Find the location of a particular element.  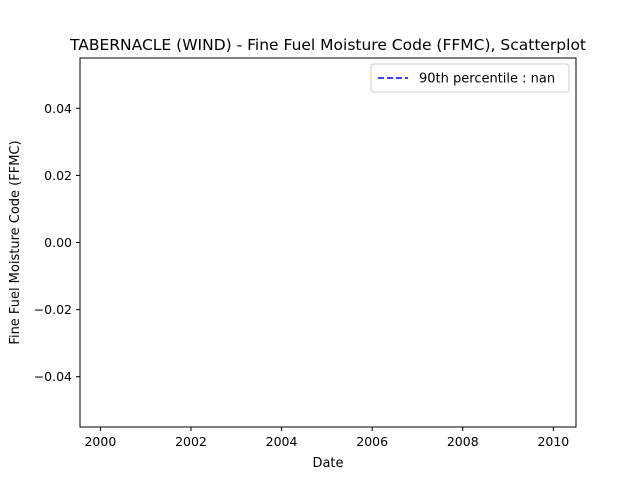

y-axis-label: Fine Fuel Moisture Code (FFMC) is located at coordinates (15, 242).